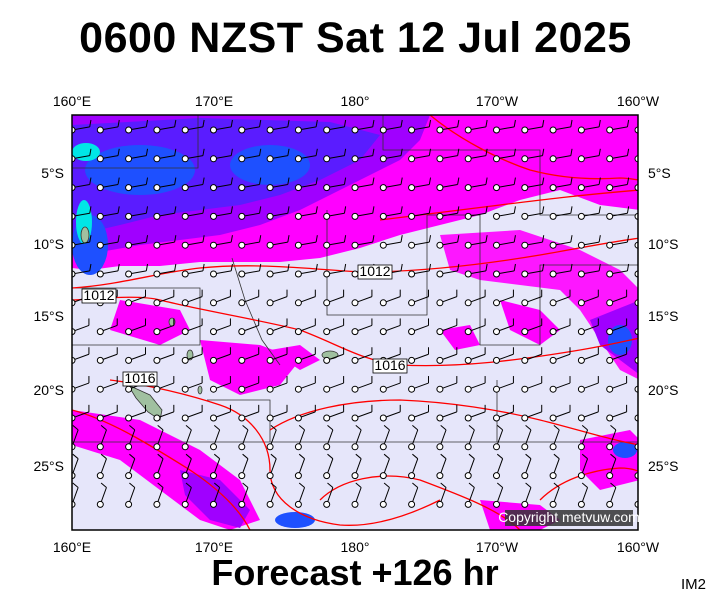 The width and height of the screenshot is (711, 600). What do you see at coordinates (356, 547) in the screenshot?
I see `bottom-longitude-labels: 160°E 170°E 180° 170°W 160°W` at bounding box center [356, 547].